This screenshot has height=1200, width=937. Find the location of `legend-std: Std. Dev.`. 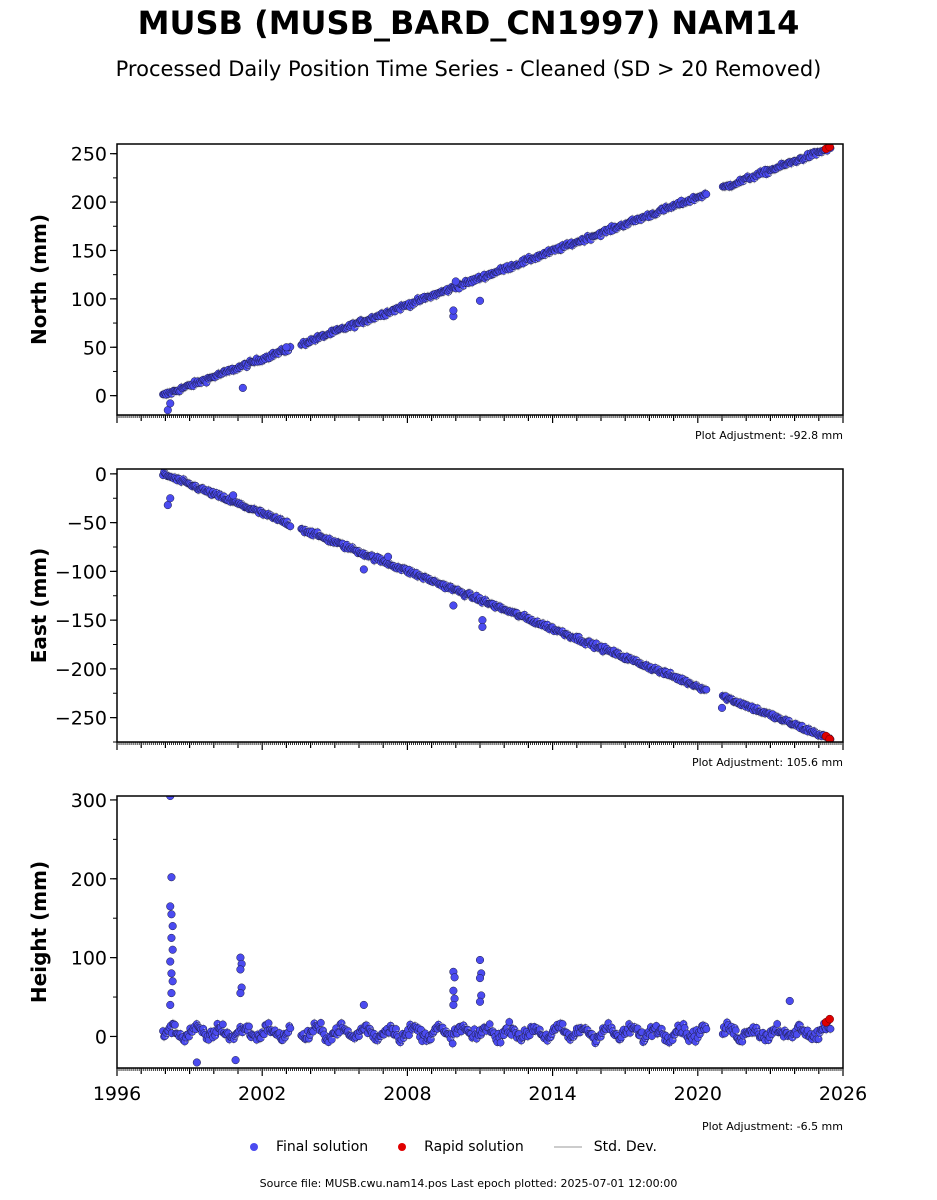

legend-std: Std. Dev. is located at coordinates (605, 1147).